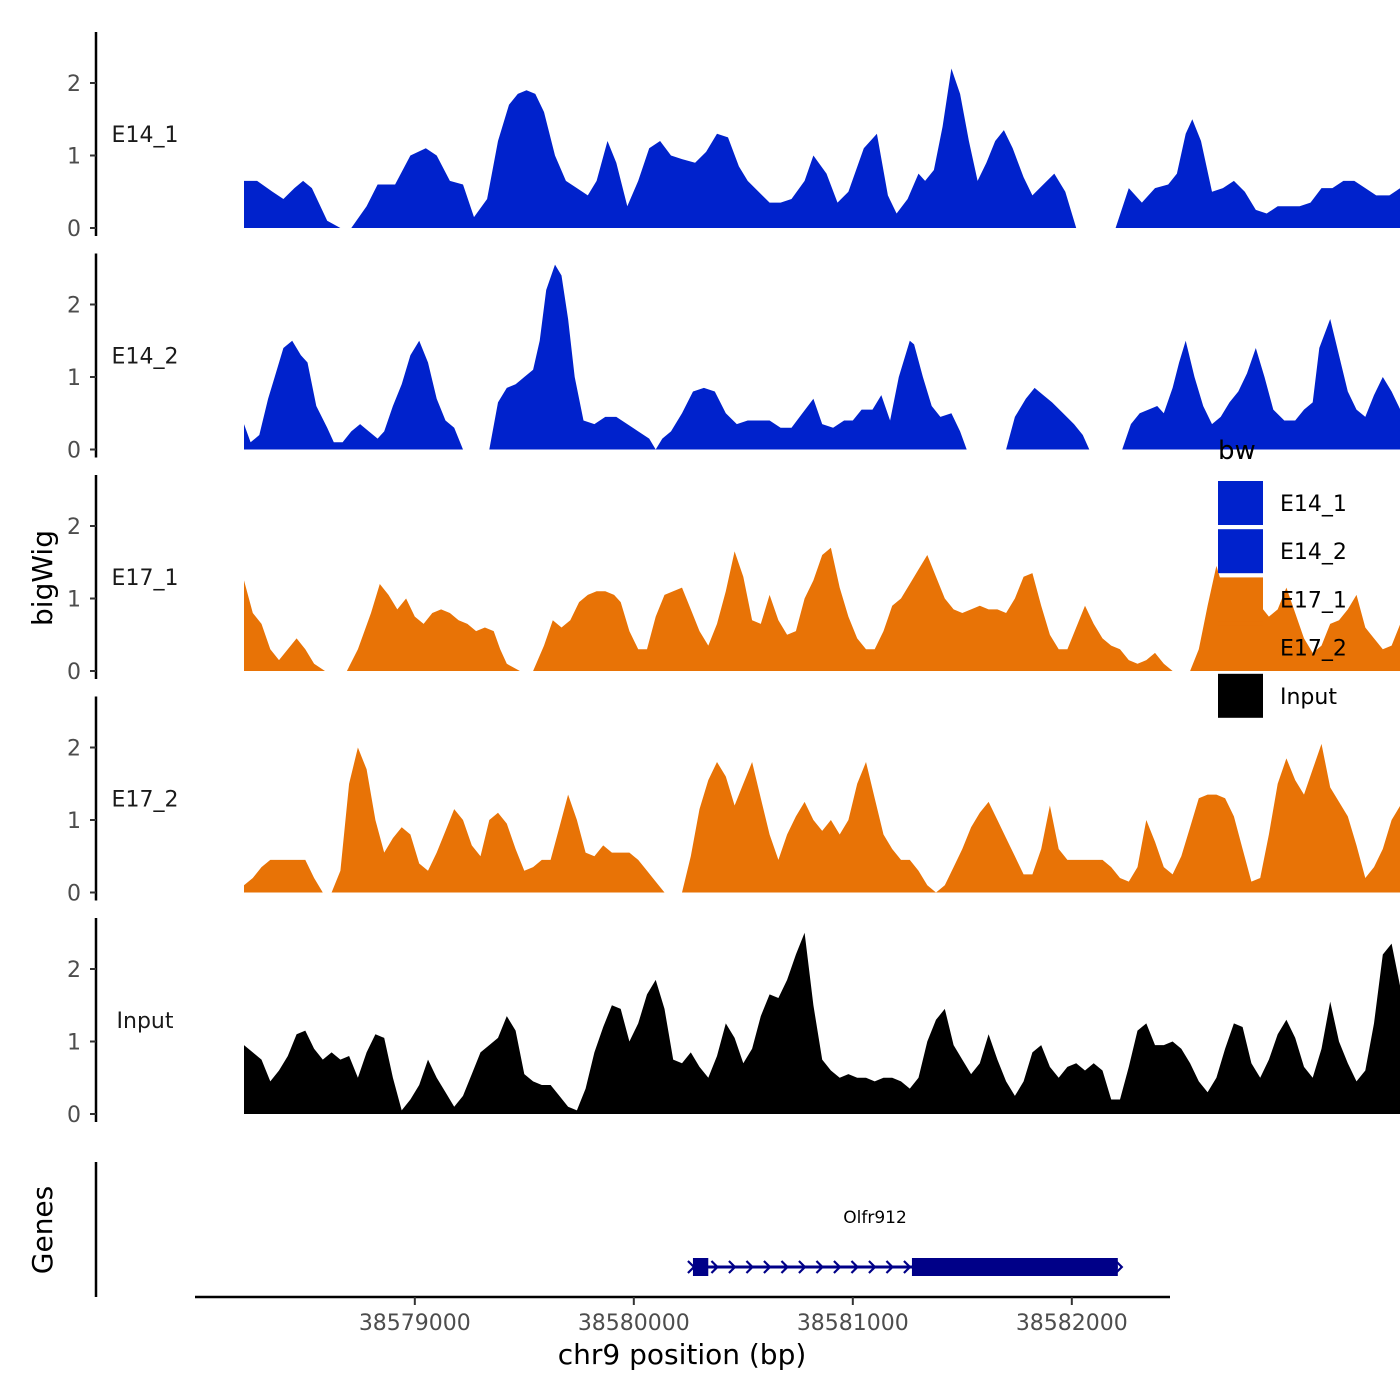 The image size is (1400, 1400). I want to click on y-axis-label: bigWig, so click(42, 578).